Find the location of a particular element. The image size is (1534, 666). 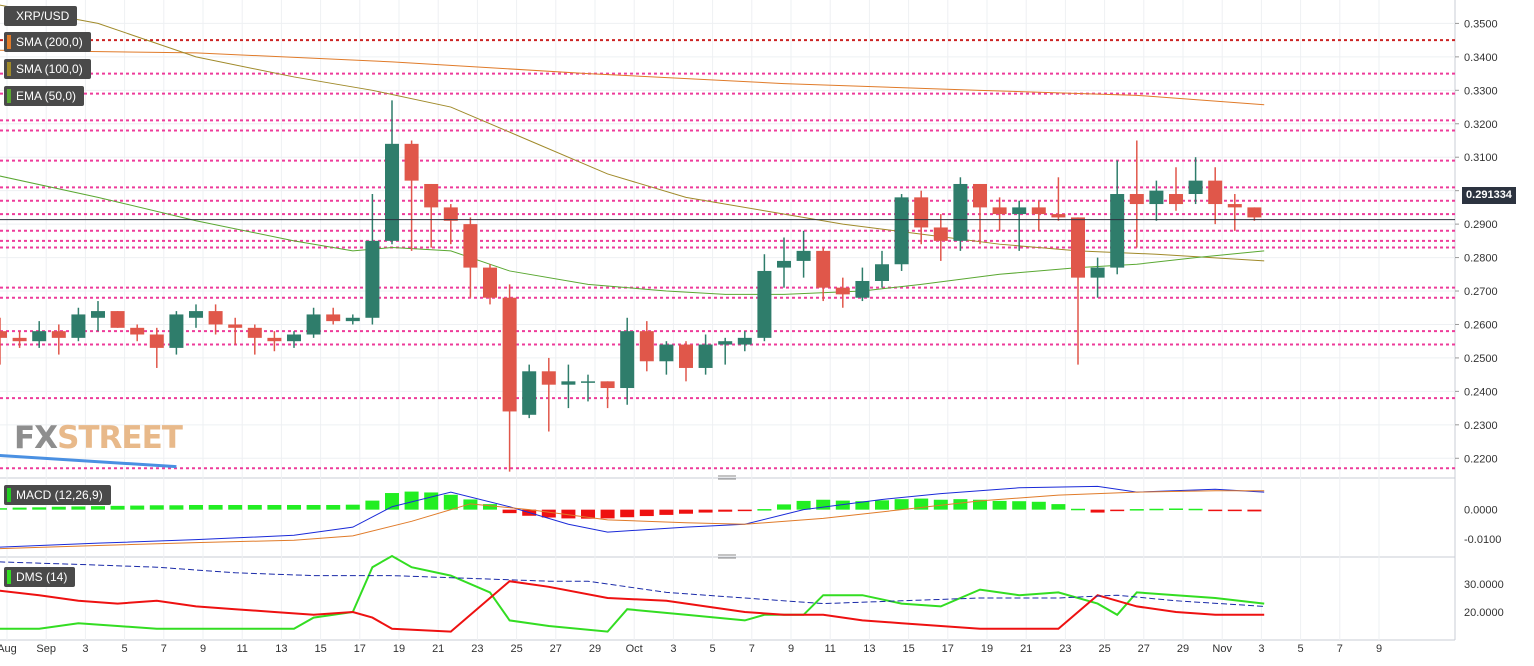

x-tick-label: 27 is located at coordinates (1144, 649).